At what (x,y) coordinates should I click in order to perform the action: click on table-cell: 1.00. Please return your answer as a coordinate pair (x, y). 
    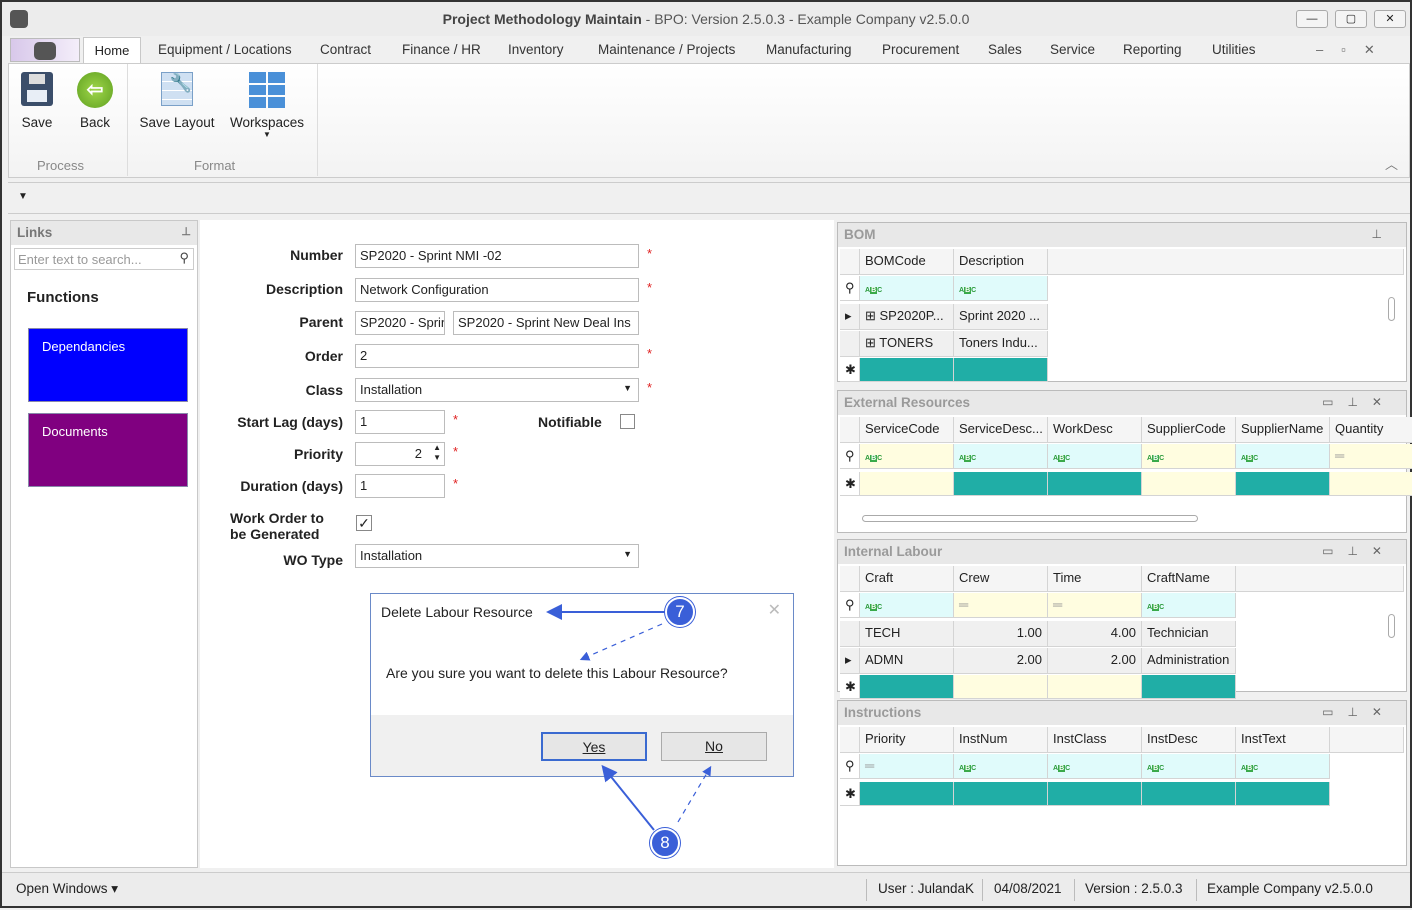
    Looking at the image, I should click on (1001, 634).